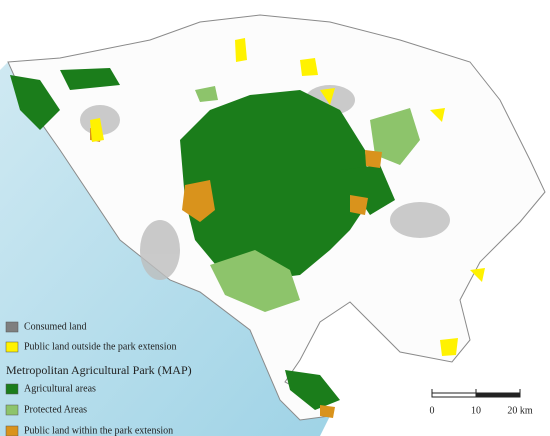  What do you see at coordinates (432, 410) in the screenshot?
I see `scale-label: 0` at bounding box center [432, 410].